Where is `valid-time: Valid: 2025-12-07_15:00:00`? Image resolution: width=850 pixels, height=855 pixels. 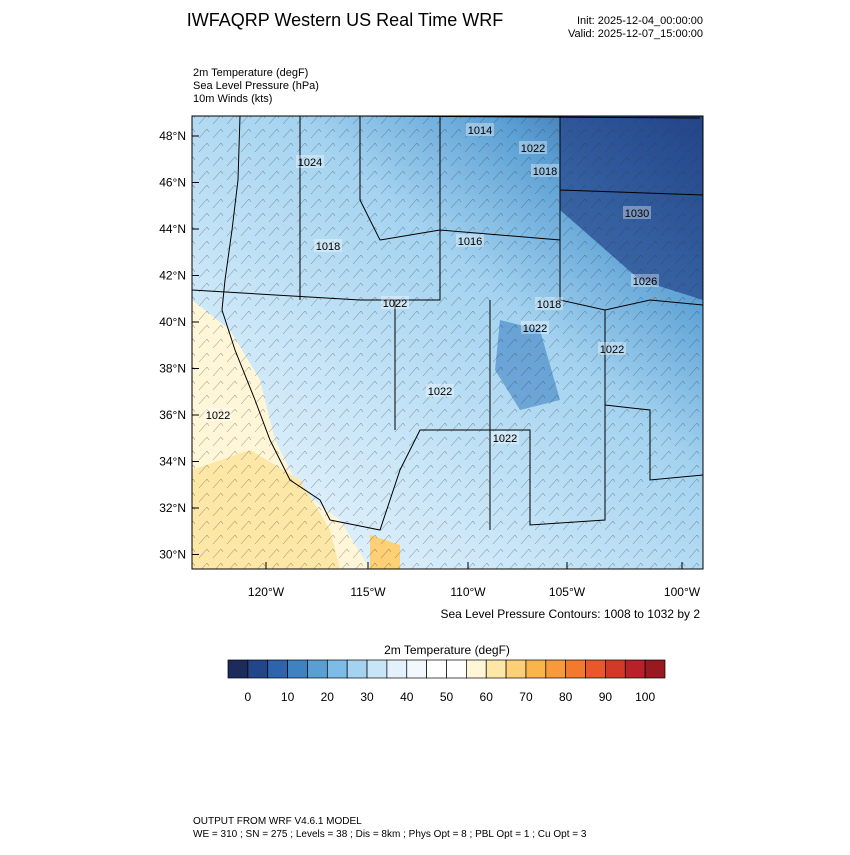 valid-time: Valid: 2025-12-07_15:00:00 is located at coordinates (635, 34).